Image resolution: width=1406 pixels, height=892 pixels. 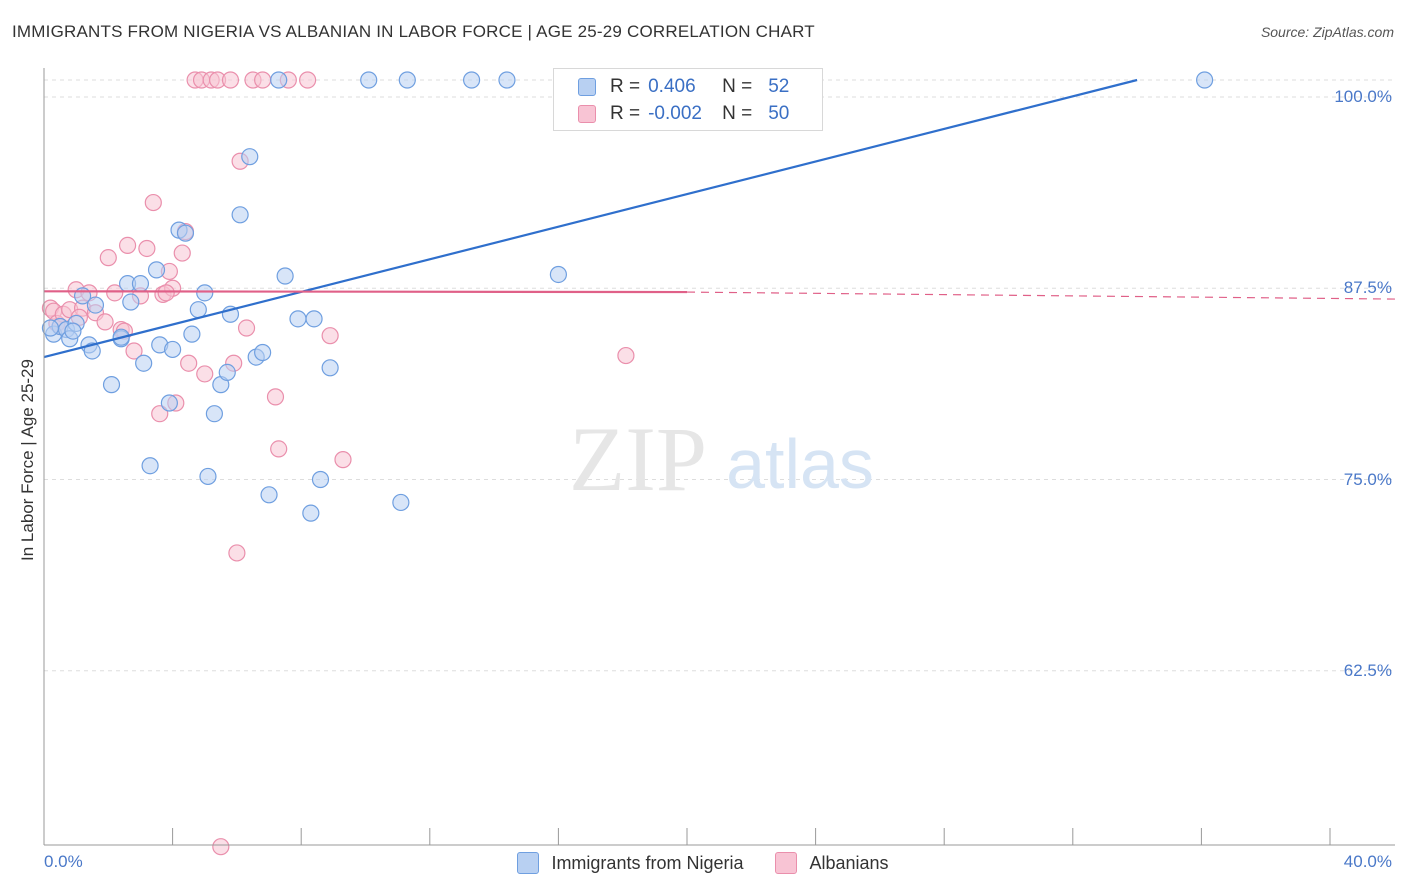 I want to click on albanian-legend-swatch, so click(x=786, y=863).